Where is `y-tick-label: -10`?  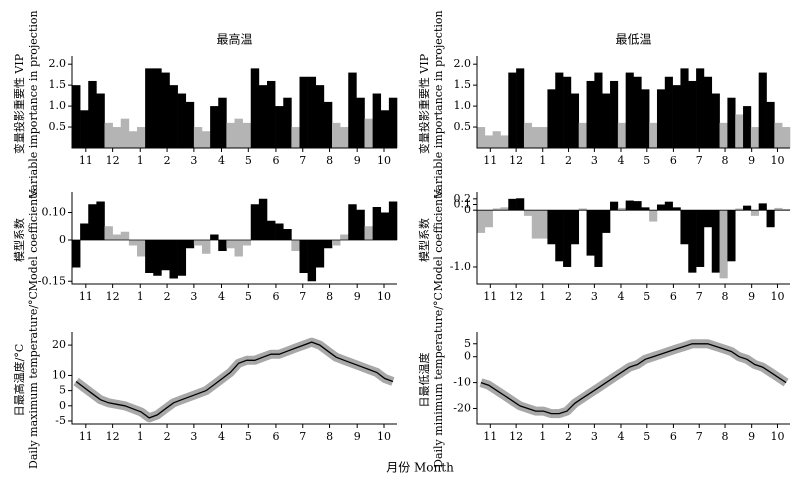
y-tick-label: -10 is located at coordinates (462, 382).